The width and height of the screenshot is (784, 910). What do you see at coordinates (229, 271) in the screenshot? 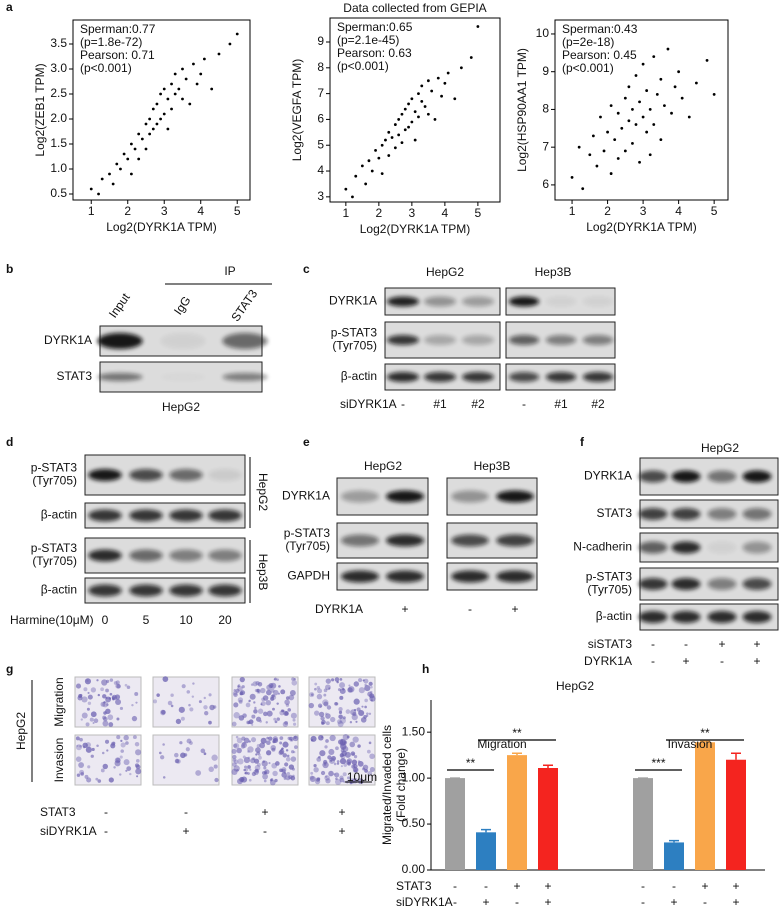
I see `ip-label: IP` at bounding box center [229, 271].